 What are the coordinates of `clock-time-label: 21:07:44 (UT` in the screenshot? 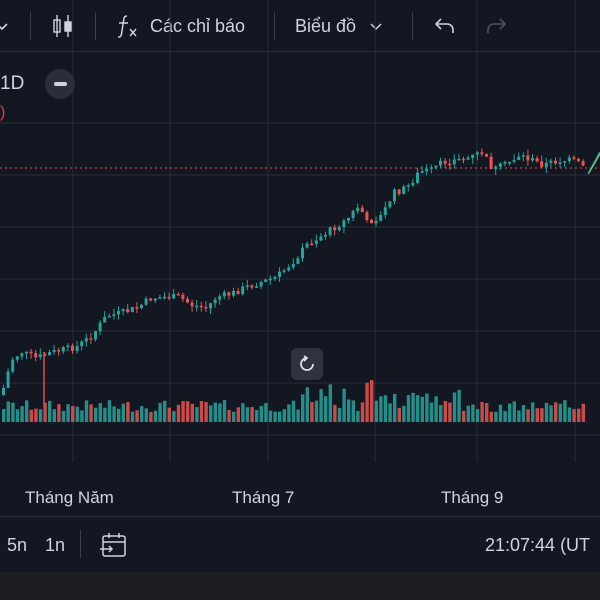 It's located at (538, 544).